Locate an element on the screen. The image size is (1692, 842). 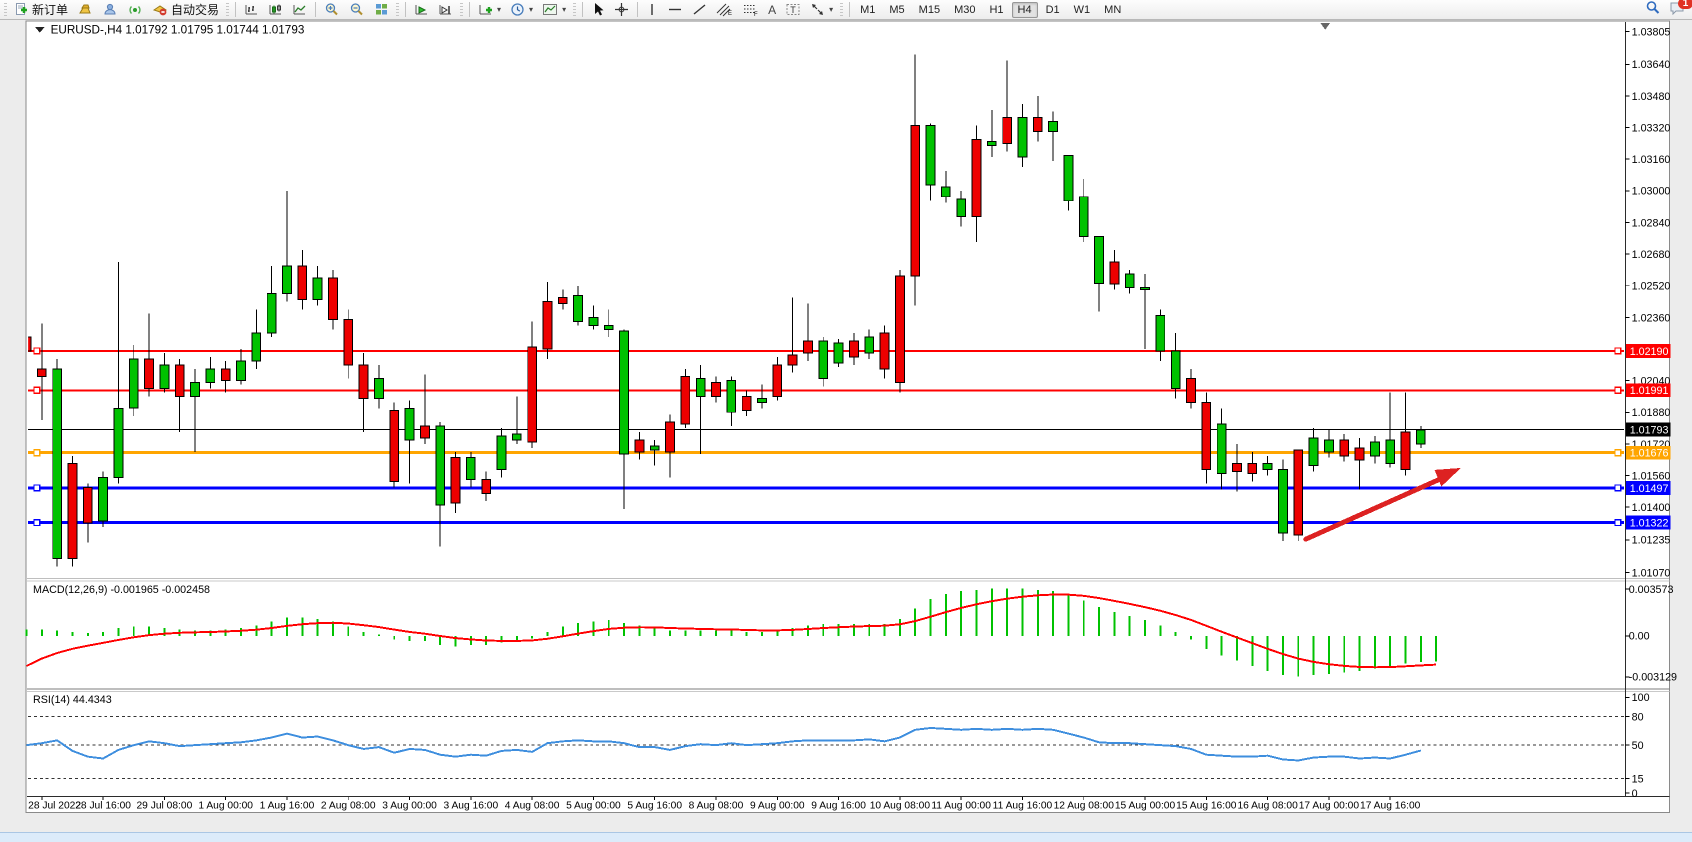
rsi-panel: 100 80 50 15 0 is located at coordinates (838, 746).